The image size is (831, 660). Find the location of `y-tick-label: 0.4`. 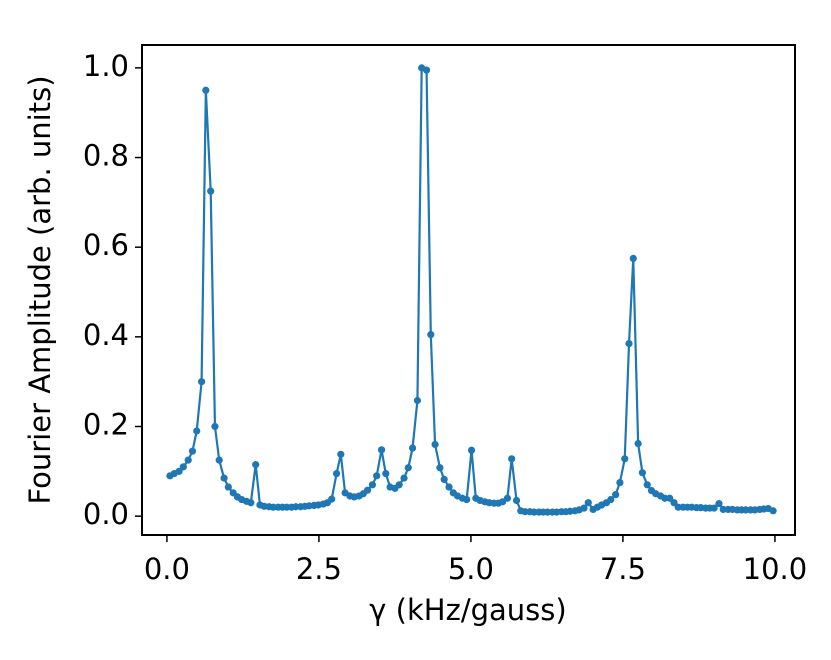

y-tick-label: 0.4 is located at coordinates (106, 335).